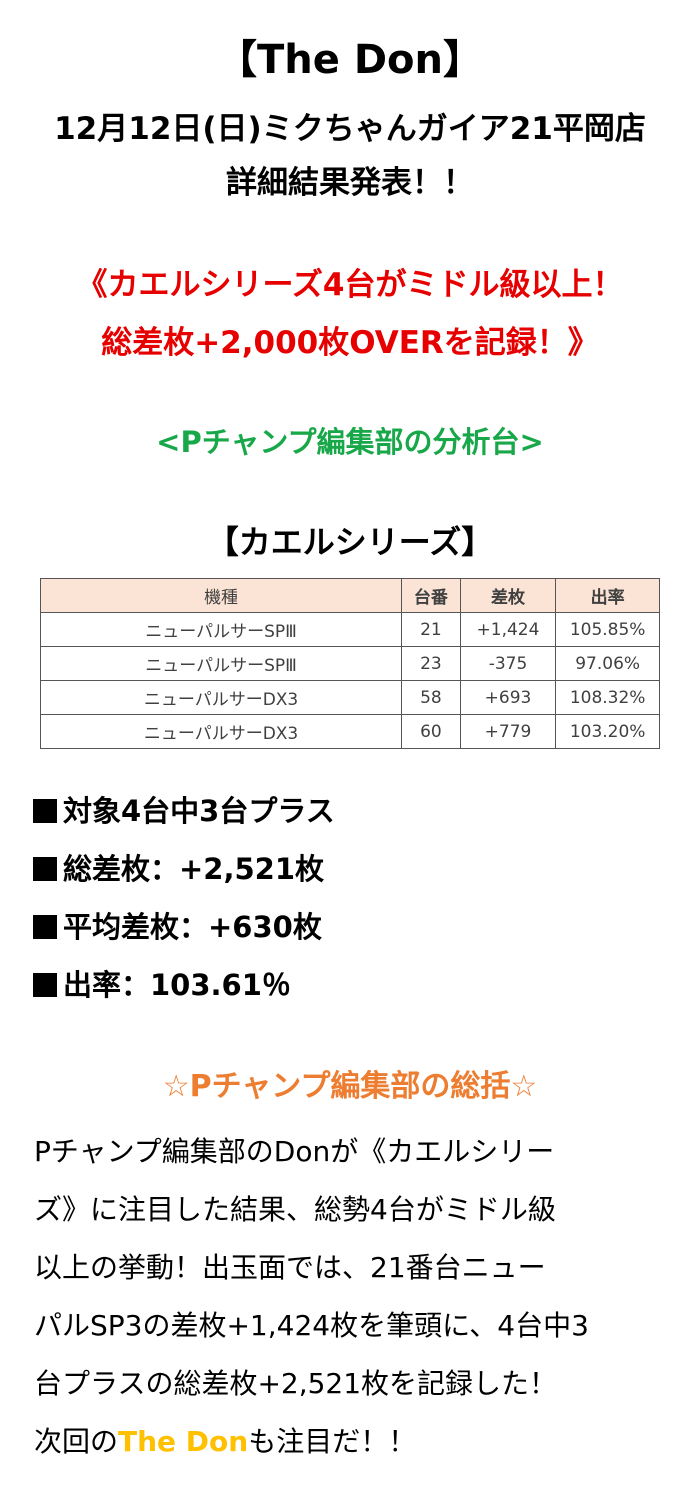 The height and width of the screenshot is (1497, 700). Describe the element at coordinates (350, 183) in the screenshot. I see `results-announcement: 詳細結果発表！！` at that location.